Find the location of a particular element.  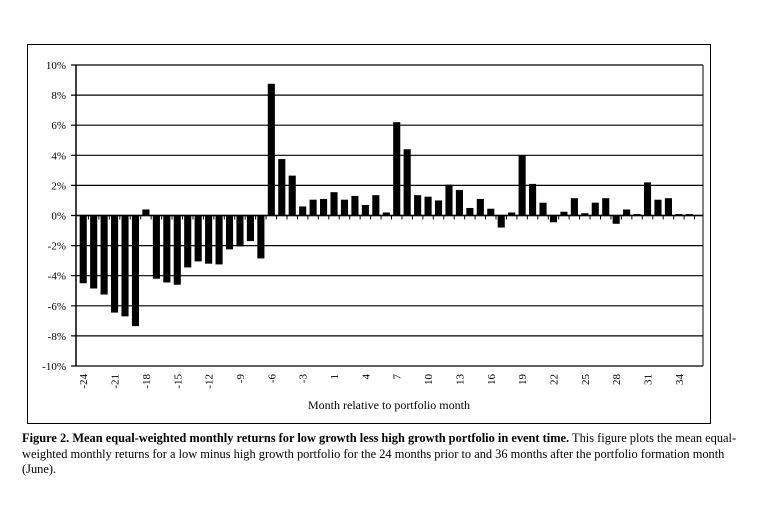

x-axis-label: Month relative to portfolio month is located at coordinates (389, 405).